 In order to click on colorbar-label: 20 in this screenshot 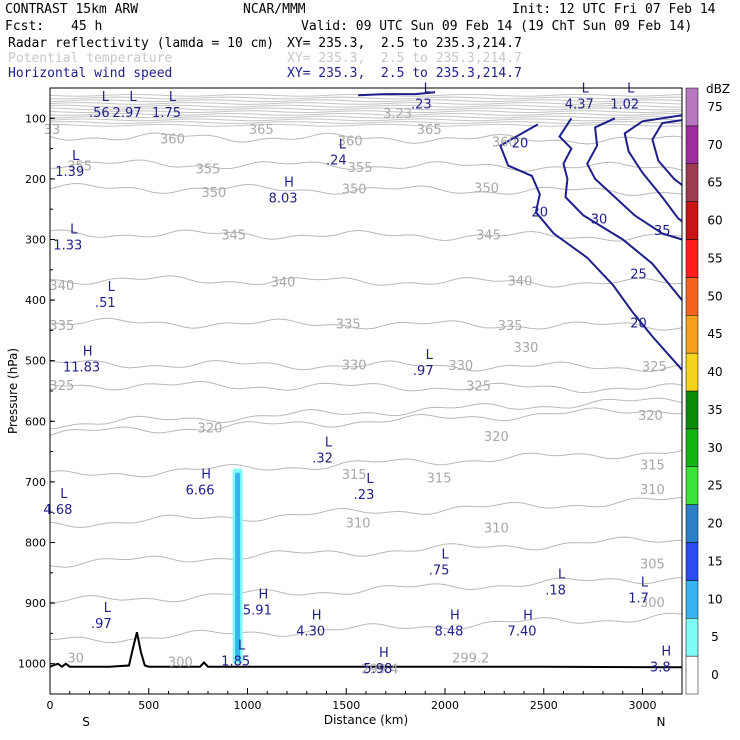, I will do `click(714, 524)`.